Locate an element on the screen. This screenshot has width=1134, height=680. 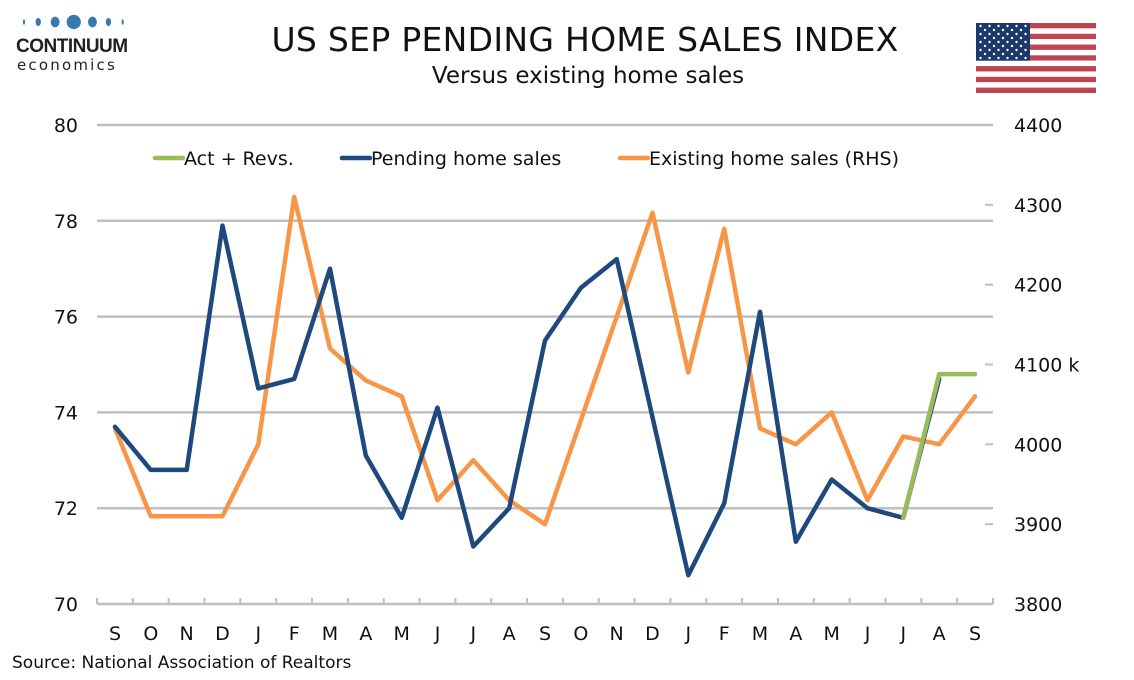
chart-subtitle: Versus existing home sales is located at coordinates (588, 76).